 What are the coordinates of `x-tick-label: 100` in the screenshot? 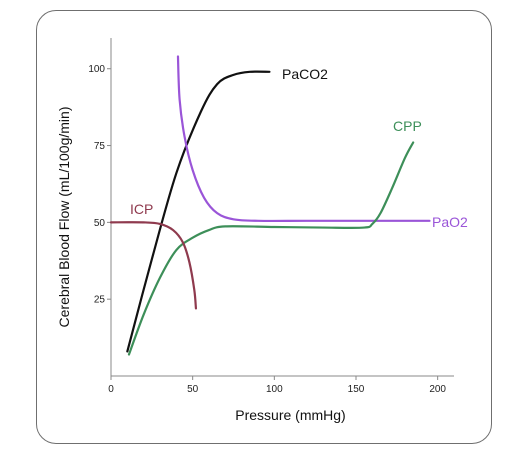 It's located at (274, 389).